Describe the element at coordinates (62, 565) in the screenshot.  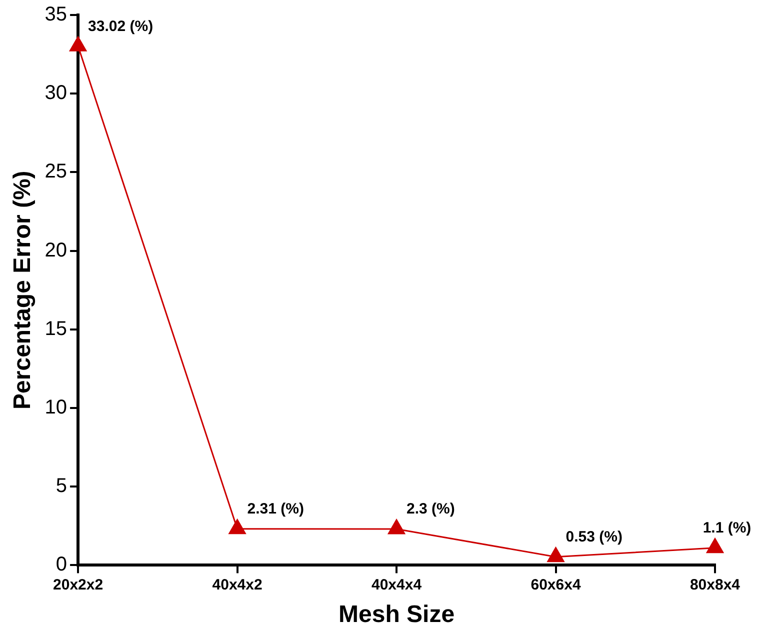
I see `y-tick-label: 0` at that location.